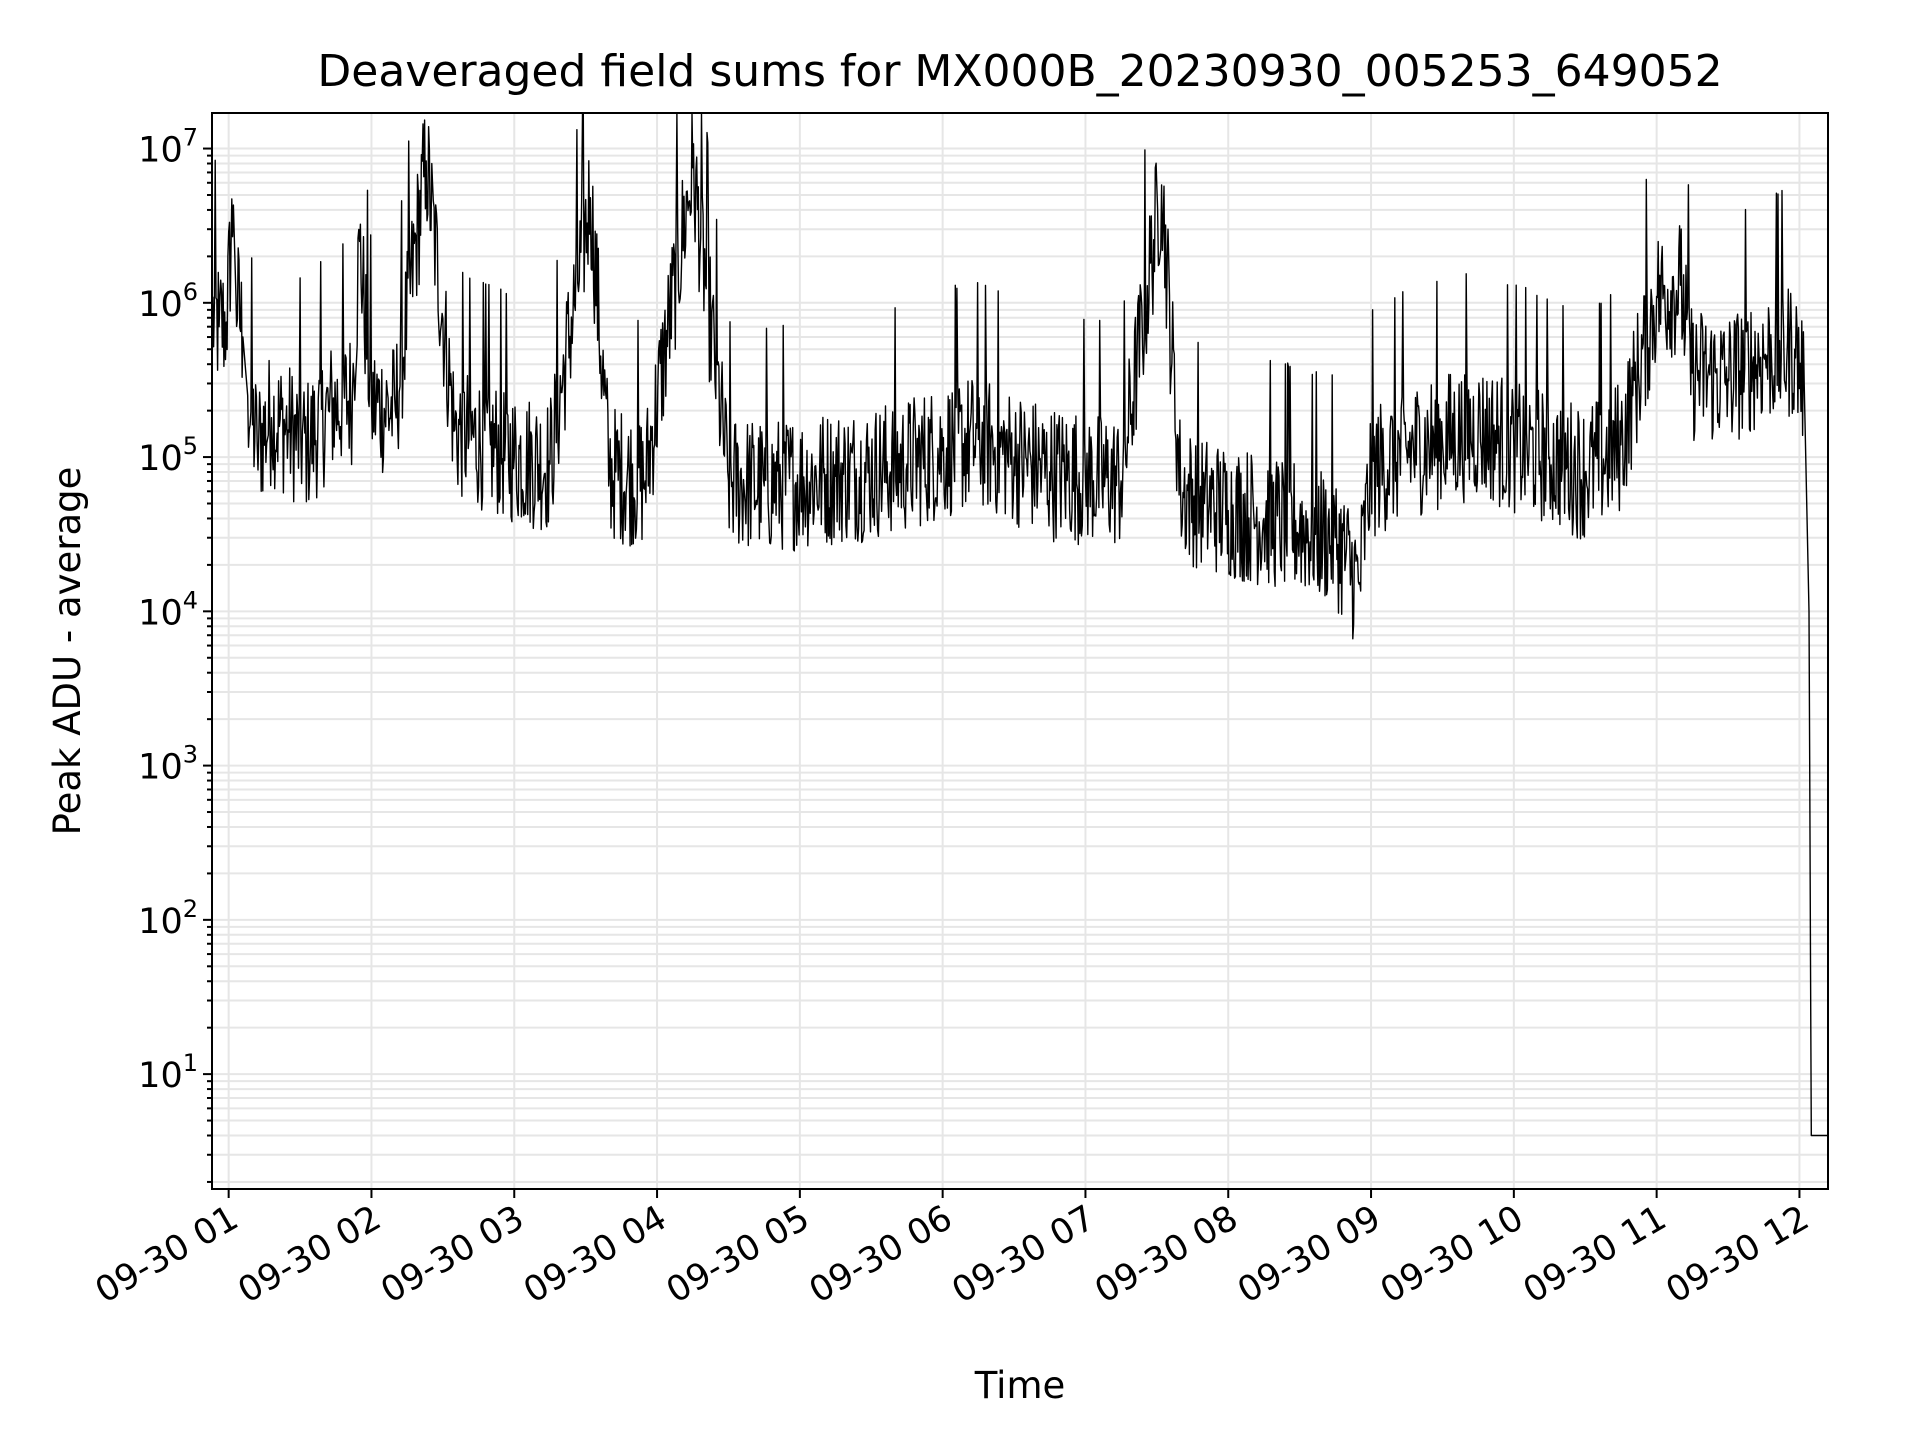  I want to click on y-tick-label: 10², so click(168, 918).